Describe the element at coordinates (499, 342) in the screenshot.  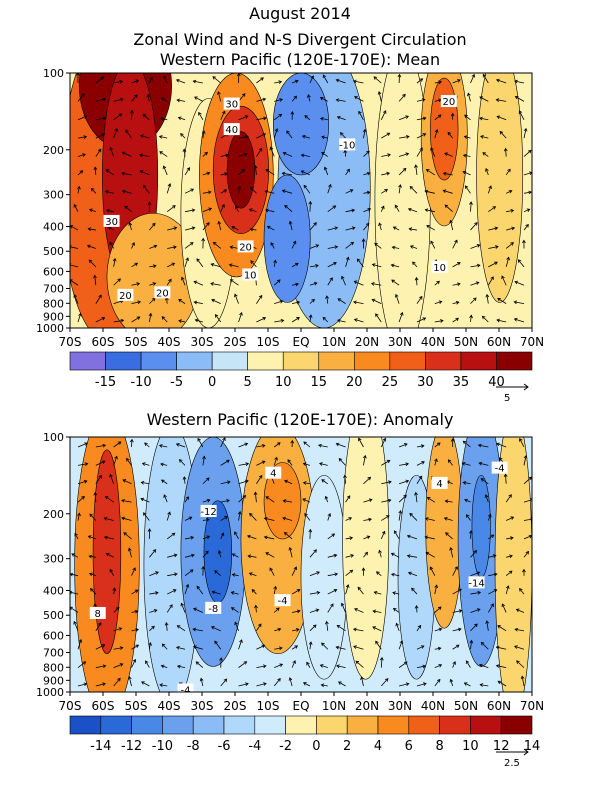
I see `x-tick-label: 60N` at that location.